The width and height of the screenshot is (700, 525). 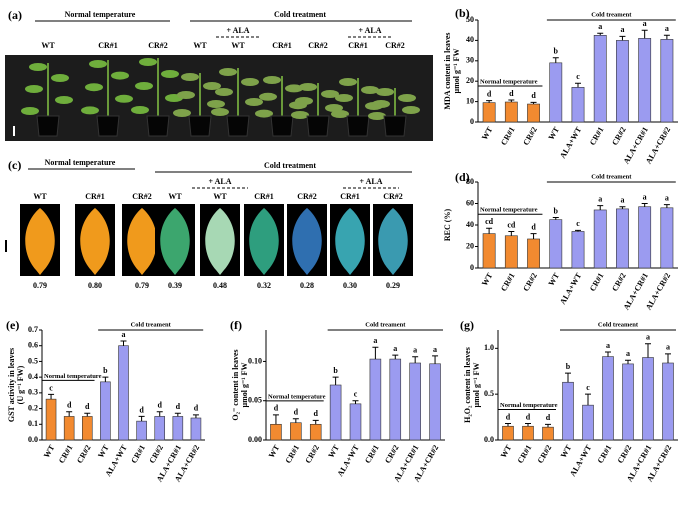 I want to click on leaf-value: 0.32, so click(x=264, y=285).